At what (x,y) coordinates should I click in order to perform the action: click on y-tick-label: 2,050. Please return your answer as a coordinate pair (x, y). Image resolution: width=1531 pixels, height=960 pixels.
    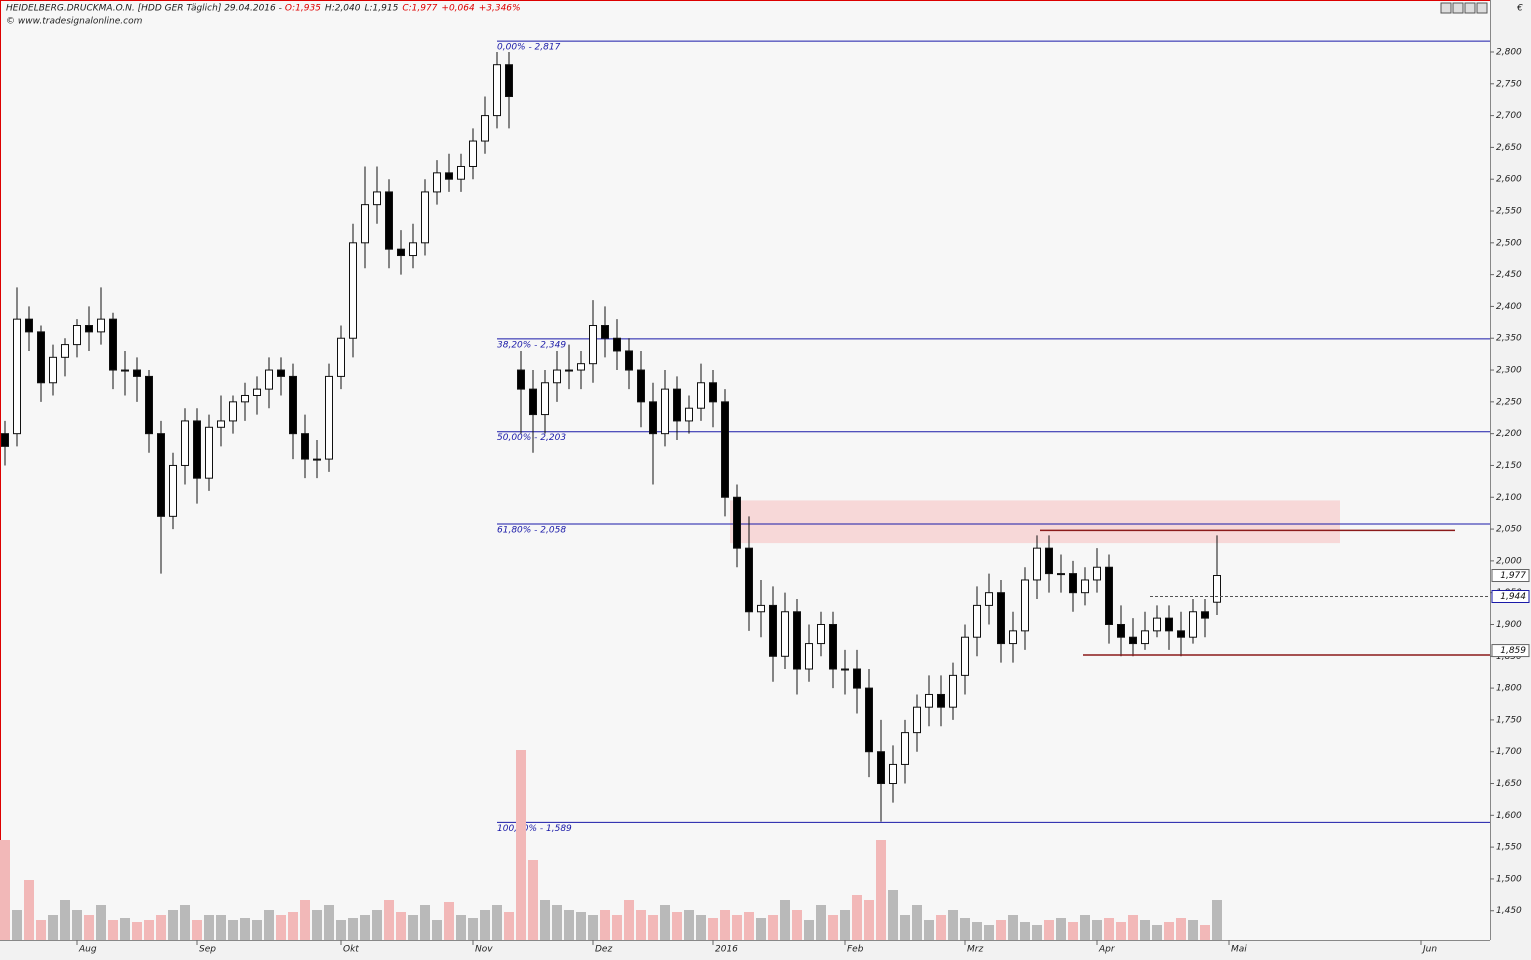
    Looking at the image, I should click on (1509, 530).